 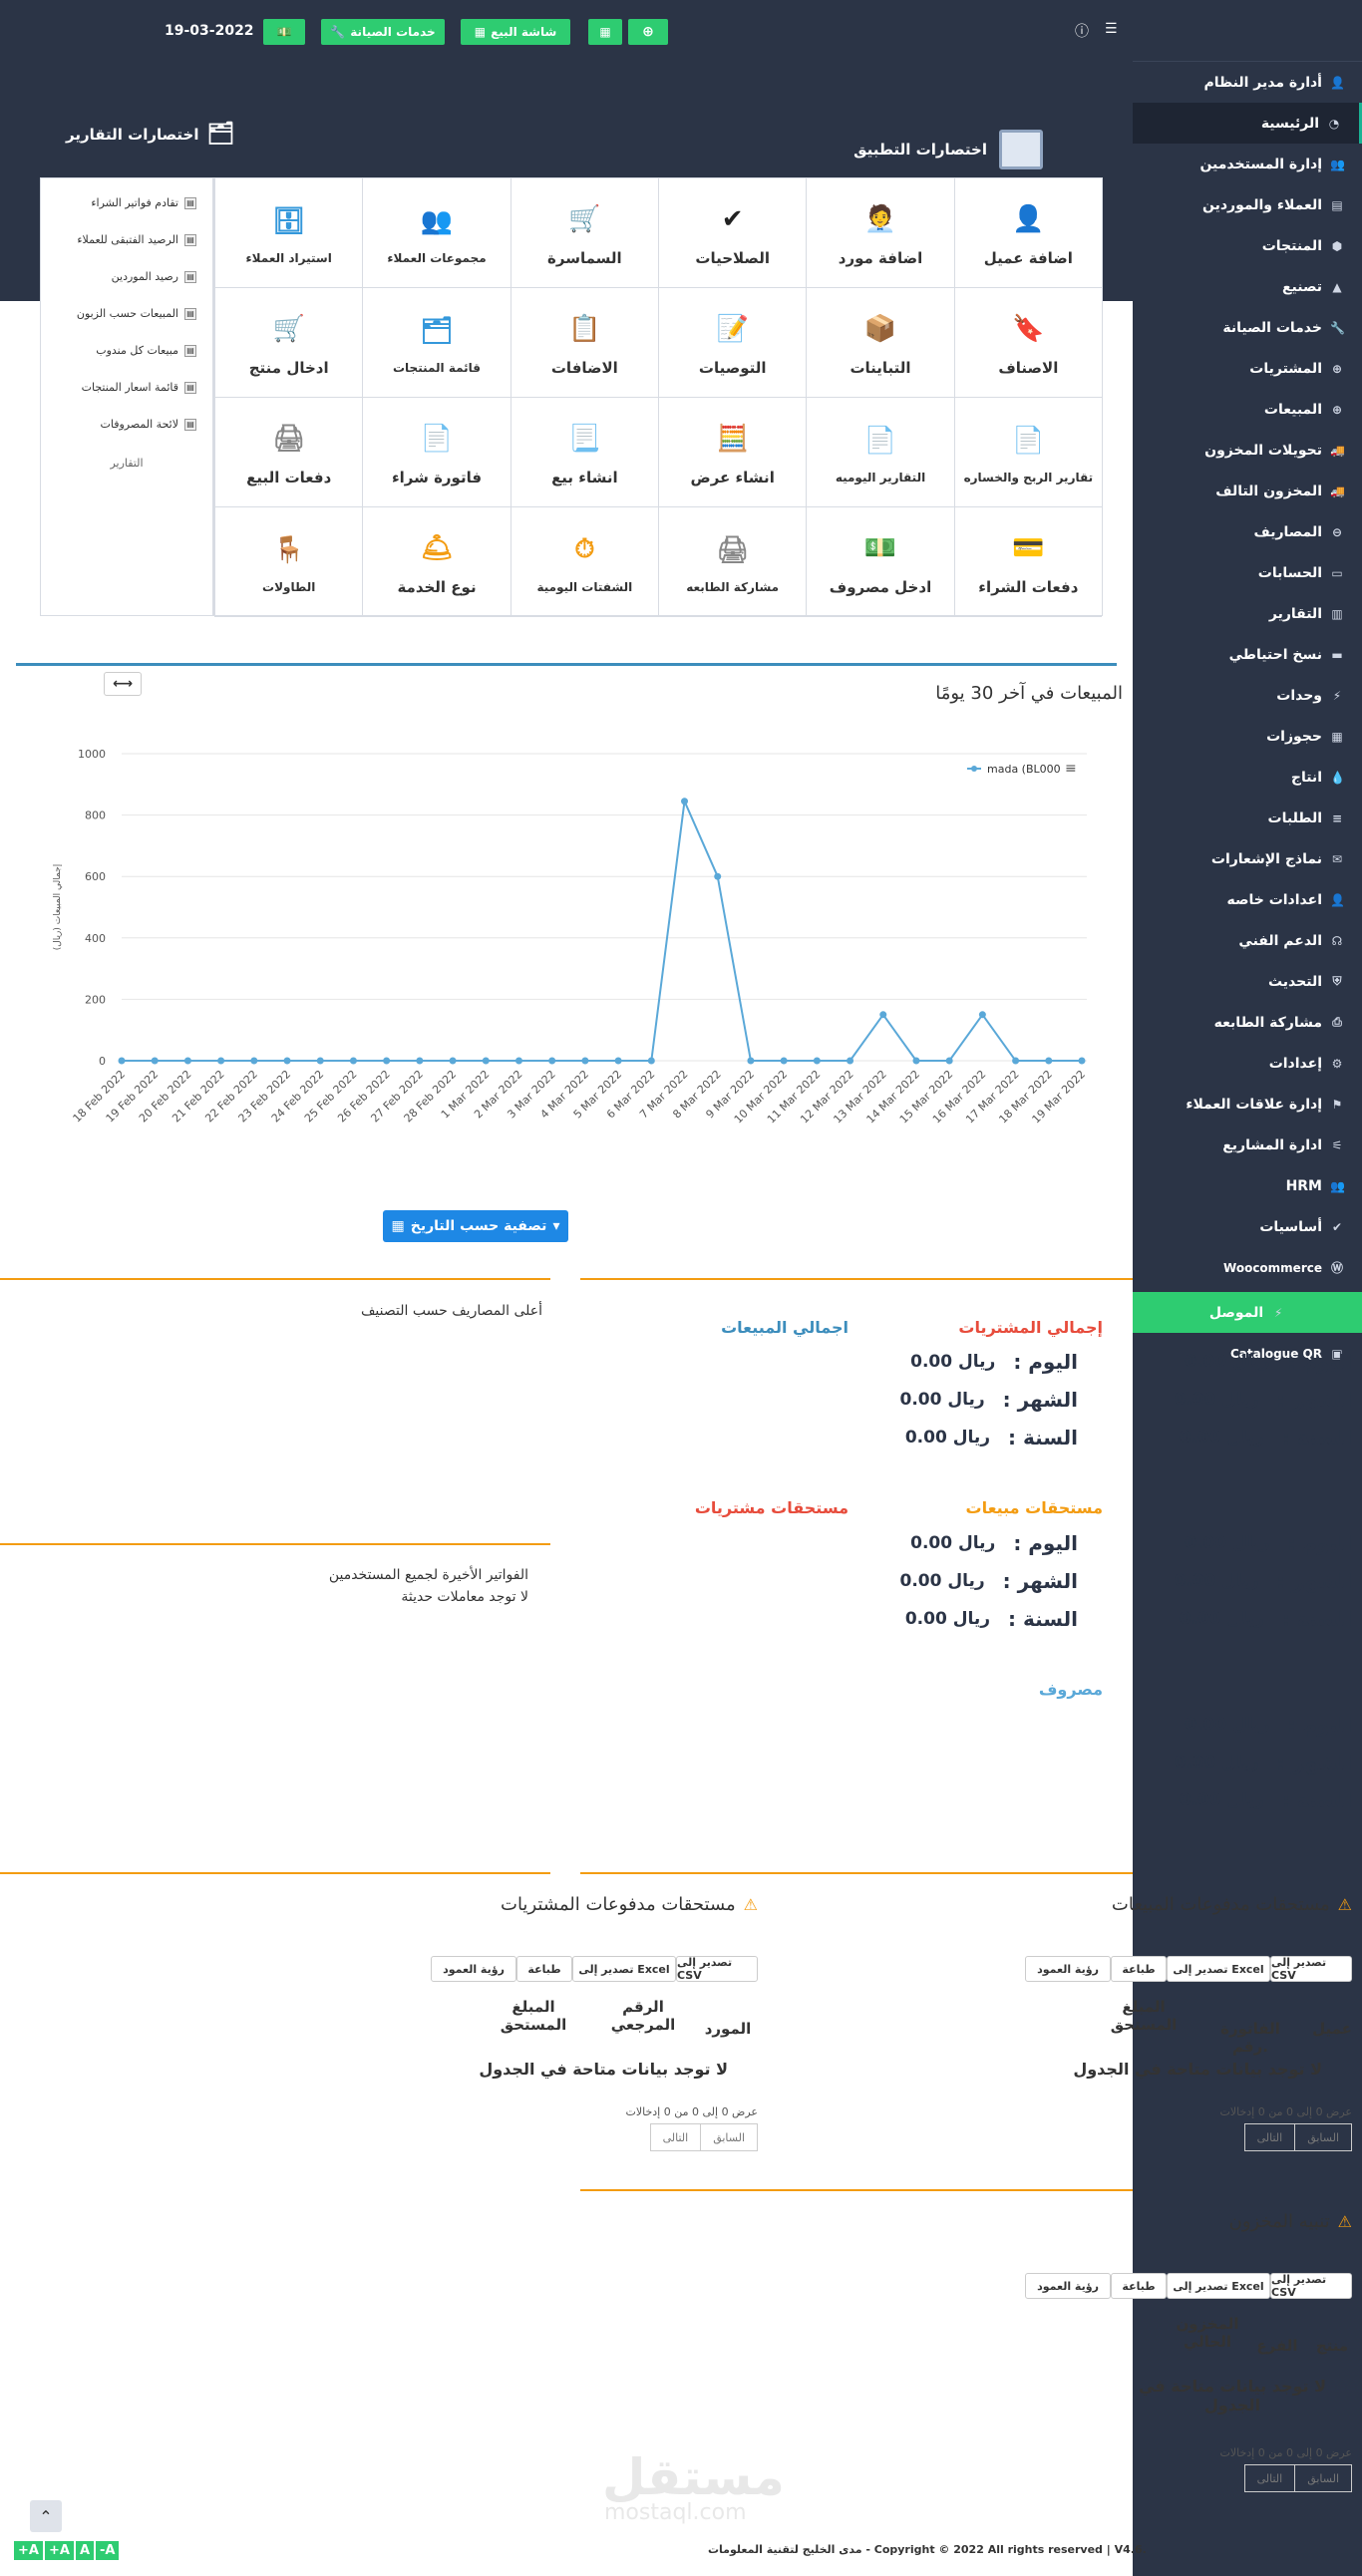 What do you see at coordinates (1139, 1969) in the screenshot?
I see `sales-due-print-button: طباعة` at bounding box center [1139, 1969].